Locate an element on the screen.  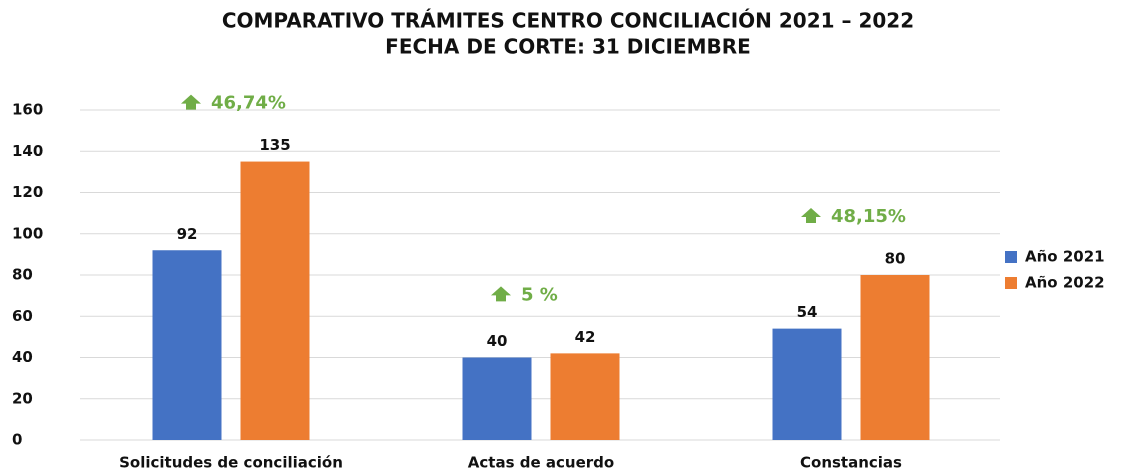
y-tick-label: 0 is located at coordinates (17, 440).